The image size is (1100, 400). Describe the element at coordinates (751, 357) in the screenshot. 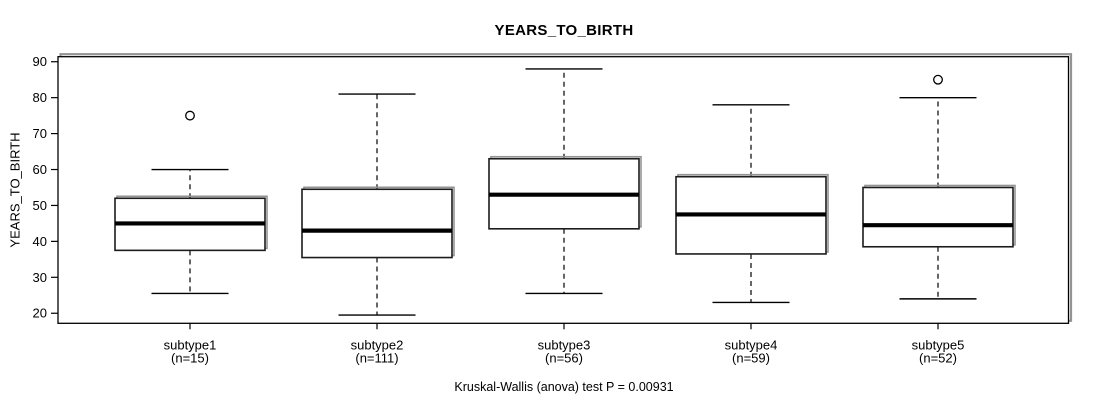

I see `group-n-label: (n=59)` at that location.